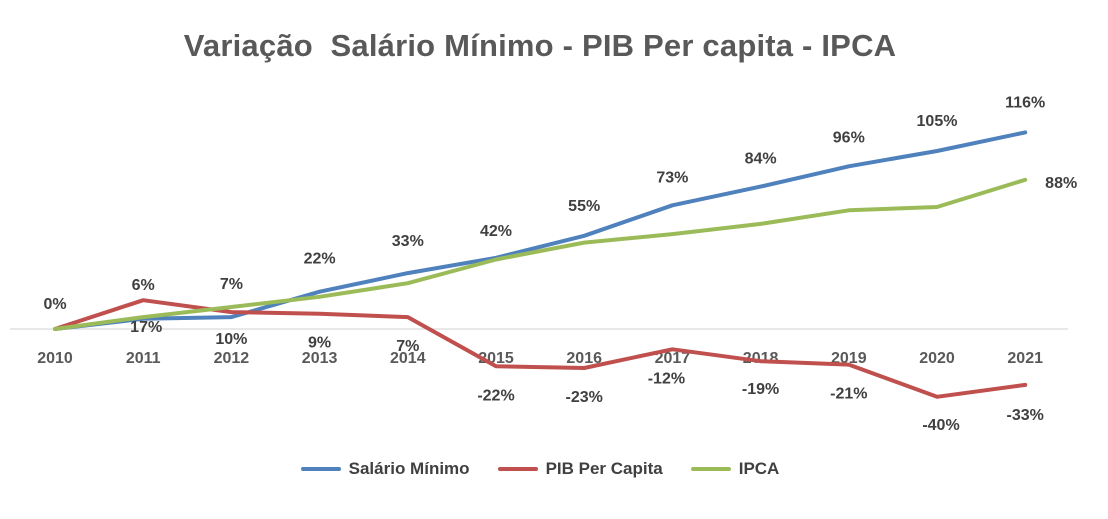 This screenshot has height=519, width=1108. What do you see at coordinates (320, 358) in the screenshot?
I see `x-tick-label: 2013` at bounding box center [320, 358].